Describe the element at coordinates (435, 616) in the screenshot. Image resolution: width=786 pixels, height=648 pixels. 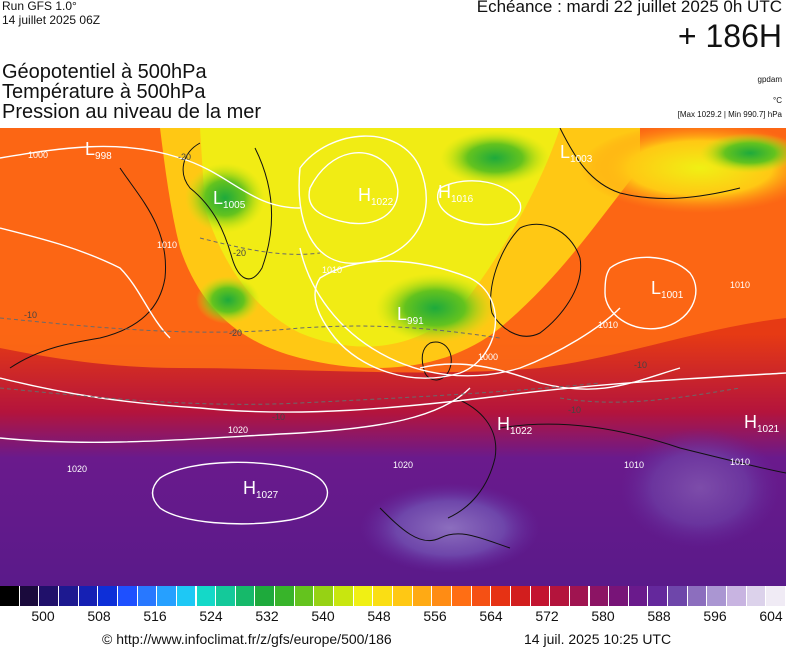
I see `color-scale-tick: 556` at that location.